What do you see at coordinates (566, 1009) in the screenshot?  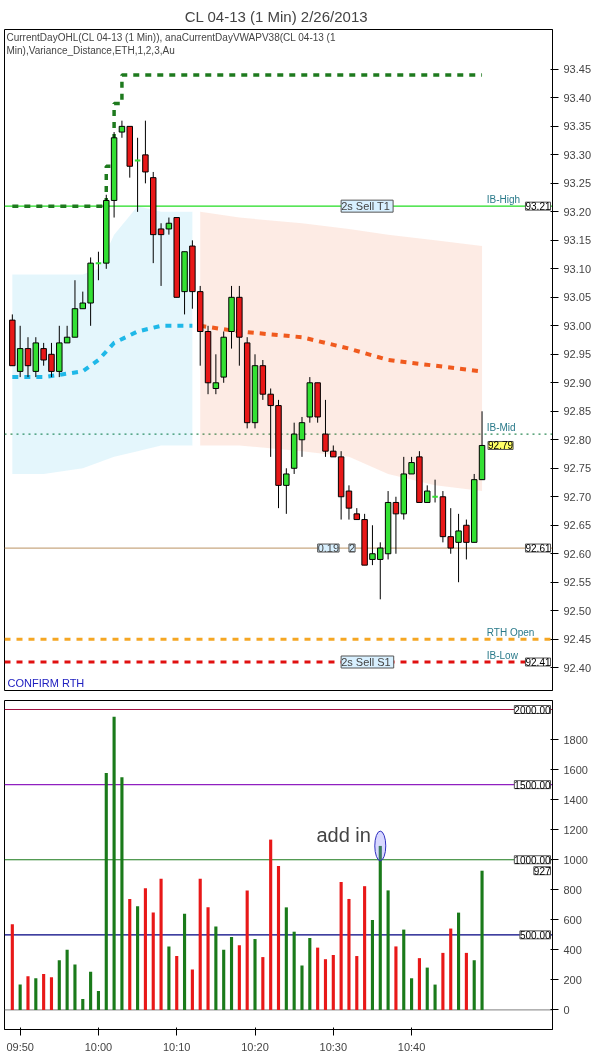 I see `y-tick-label: 0` at bounding box center [566, 1009].